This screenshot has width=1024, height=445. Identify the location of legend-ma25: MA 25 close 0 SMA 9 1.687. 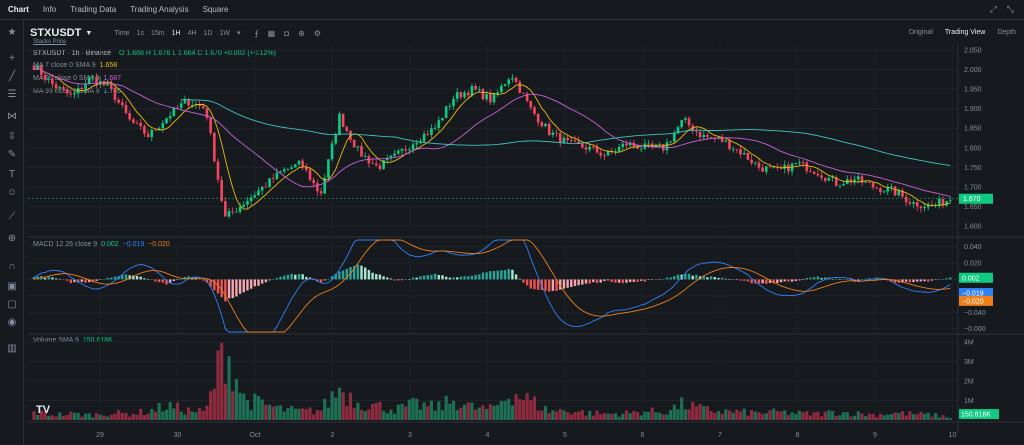
(77, 78).